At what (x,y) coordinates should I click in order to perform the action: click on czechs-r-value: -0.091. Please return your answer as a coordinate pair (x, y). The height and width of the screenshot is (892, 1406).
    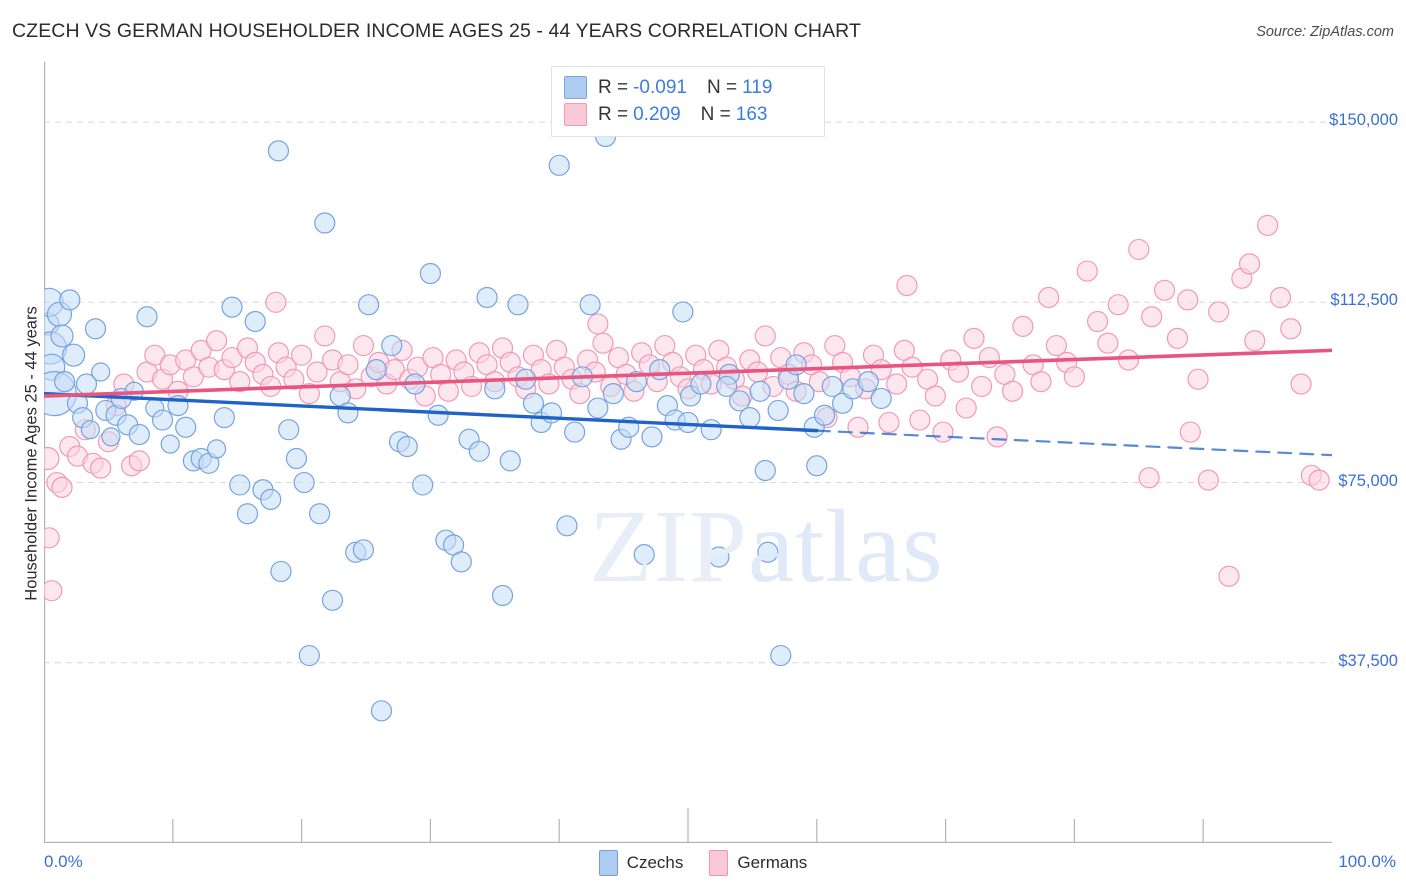
    Looking at the image, I should click on (660, 87).